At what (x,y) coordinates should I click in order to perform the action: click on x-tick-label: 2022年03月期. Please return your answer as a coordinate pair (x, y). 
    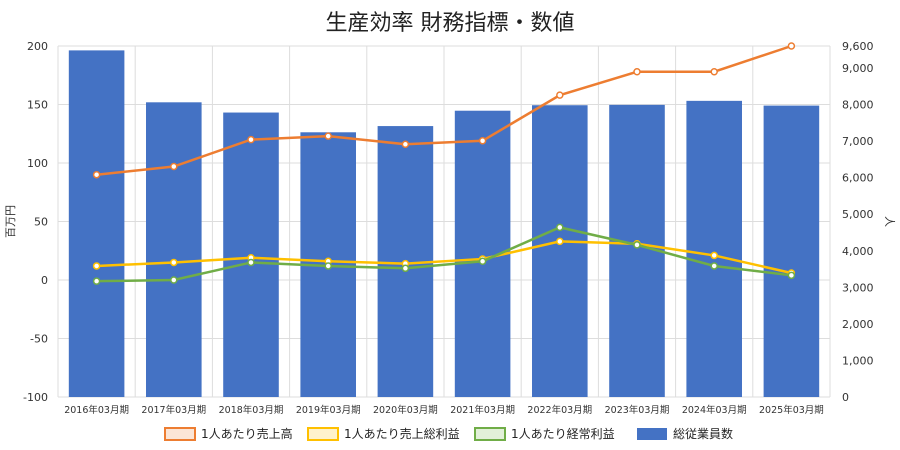
    Looking at the image, I should click on (559, 410).